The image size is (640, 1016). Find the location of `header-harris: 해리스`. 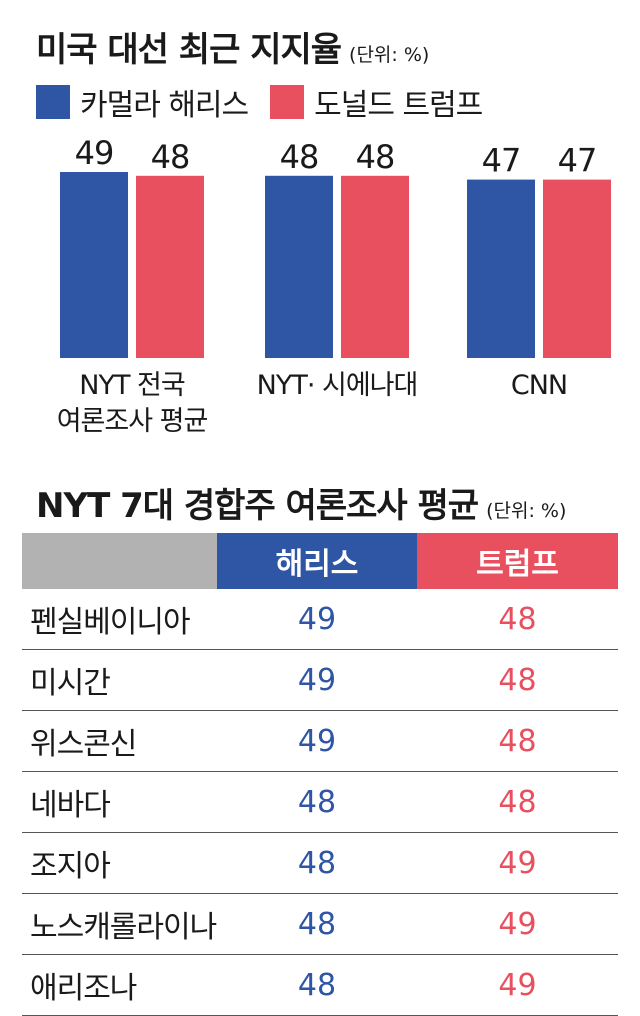

header-harris: 해리스 is located at coordinates (317, 561).